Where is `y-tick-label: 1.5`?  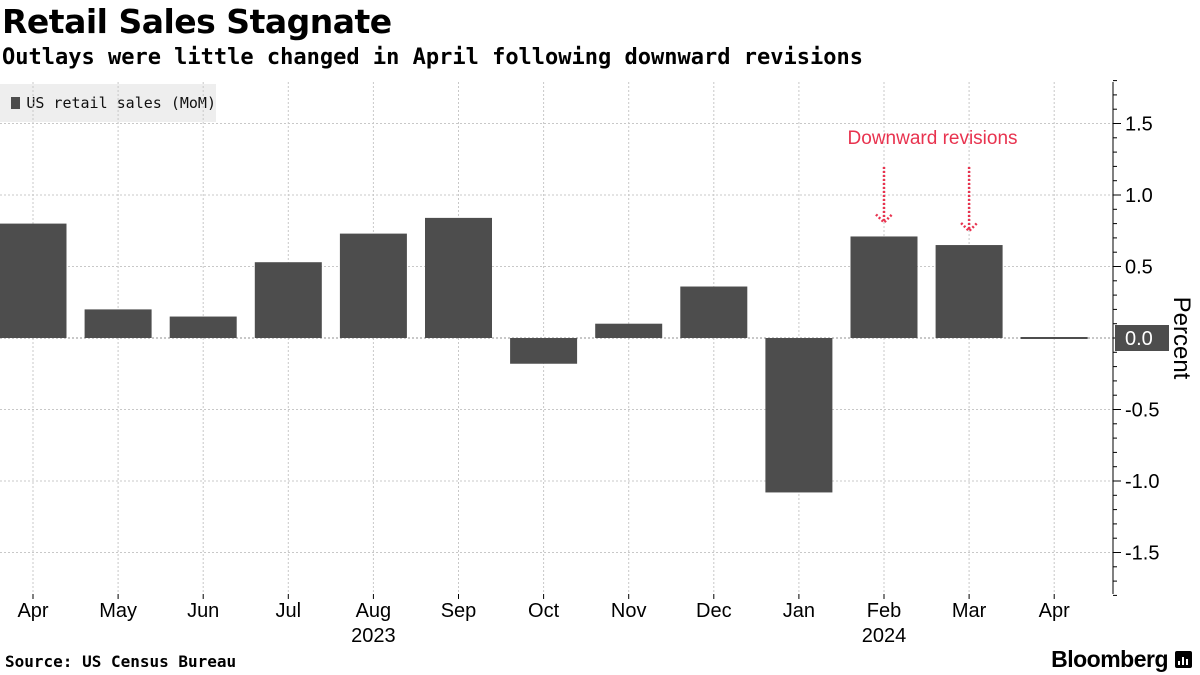 y-tick-label: 1.5 is located at coordinates (1139, 125).